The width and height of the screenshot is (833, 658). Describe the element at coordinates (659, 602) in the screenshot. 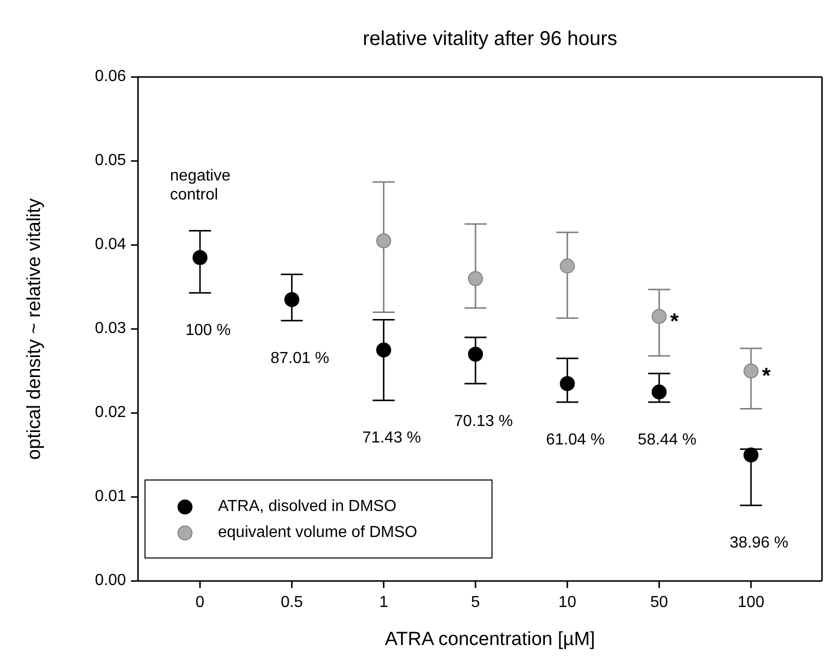

I see `x-tick-label: 50` at that location.